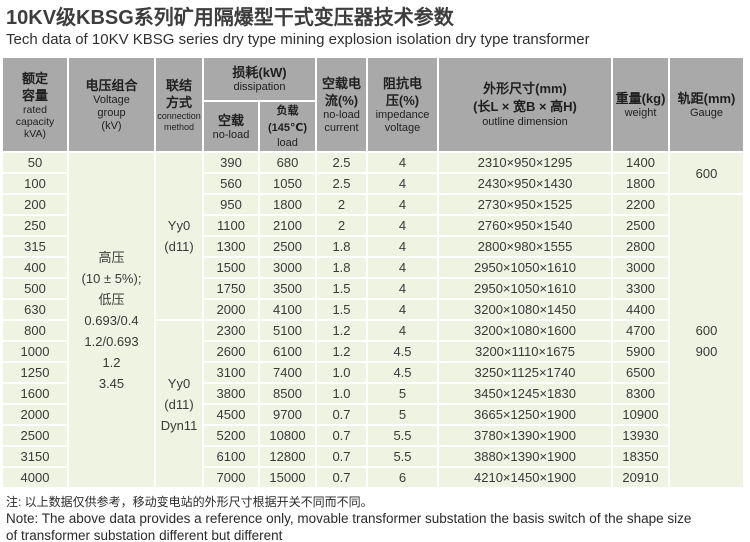 The height and width of the screenshot is (542, 750). I want to click on header-load-loss-en: load, so click(287, 143).